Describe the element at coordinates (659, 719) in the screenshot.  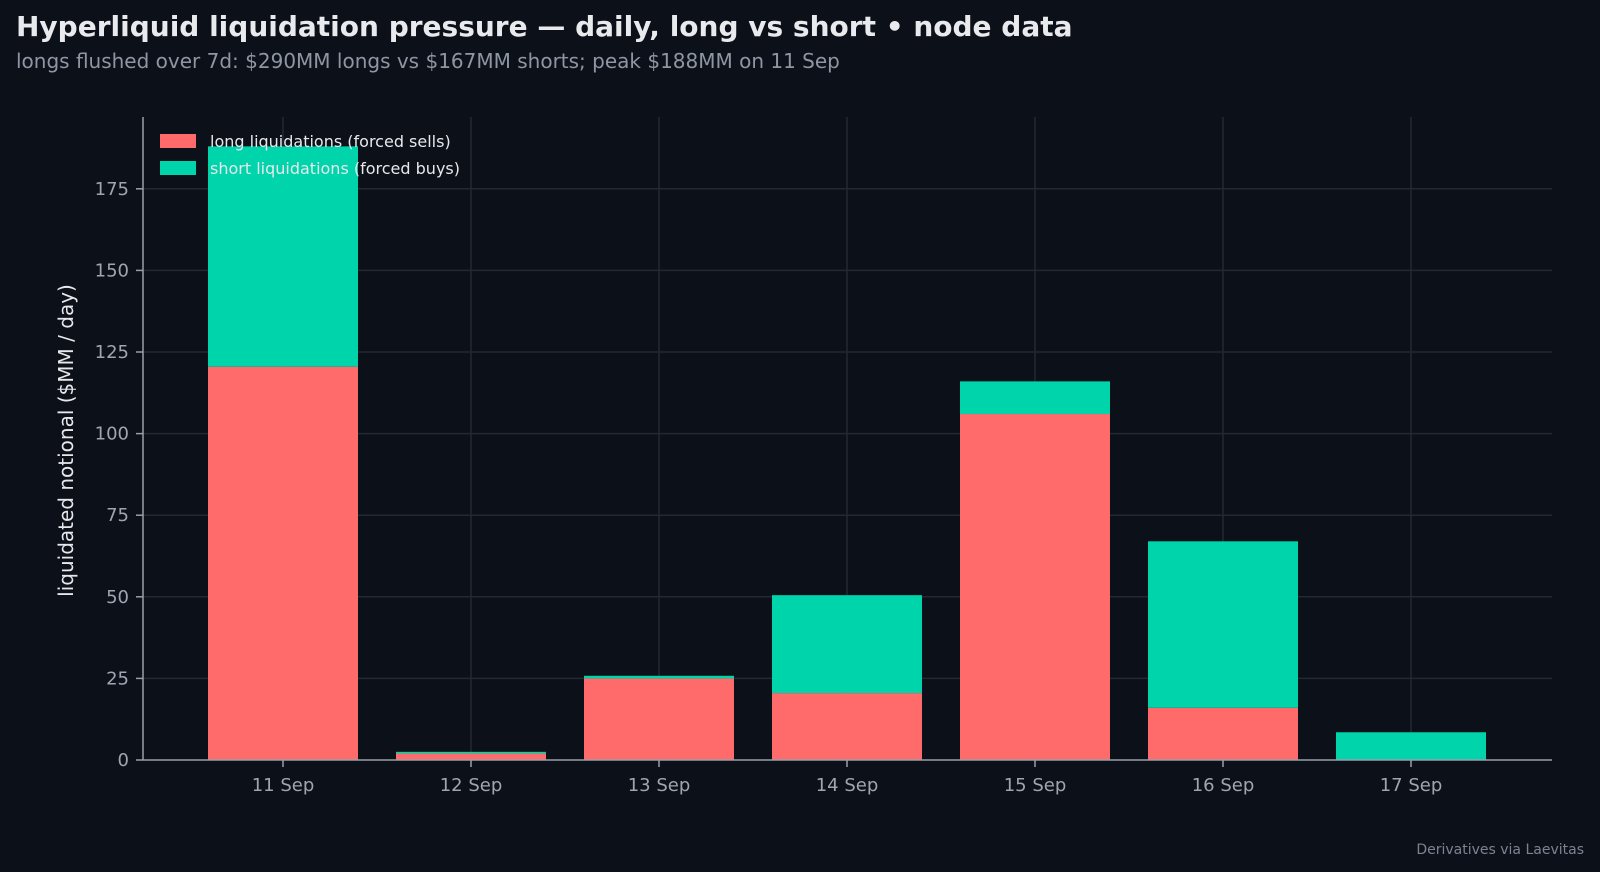
I see `bar-long-13-sep` at that location.